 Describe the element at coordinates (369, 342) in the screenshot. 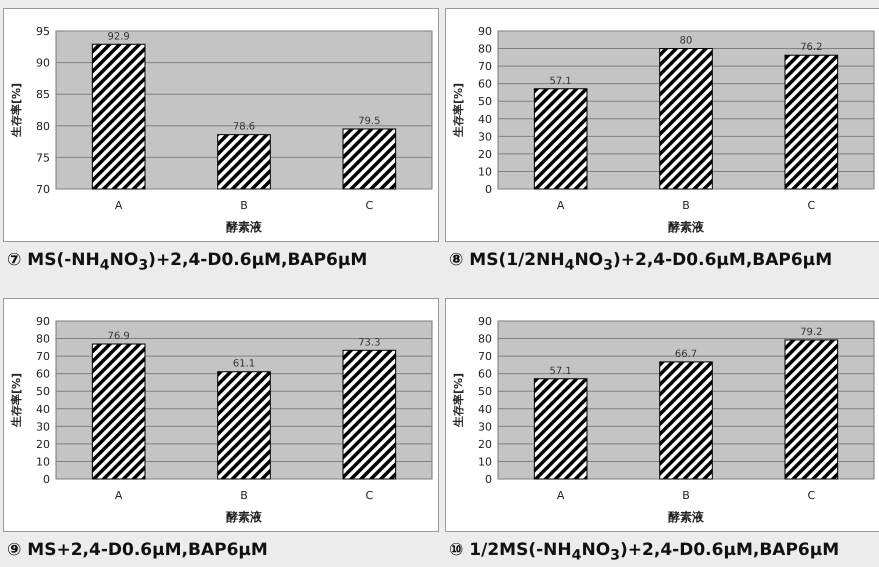

I see `data-label: 73.3` at that location.